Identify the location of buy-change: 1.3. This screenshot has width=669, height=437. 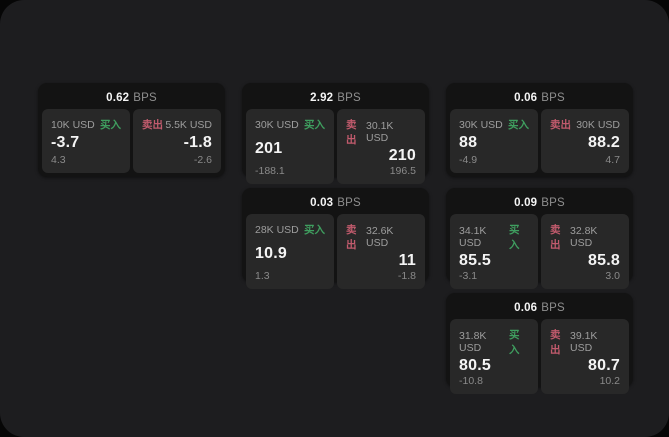
(262, 276).